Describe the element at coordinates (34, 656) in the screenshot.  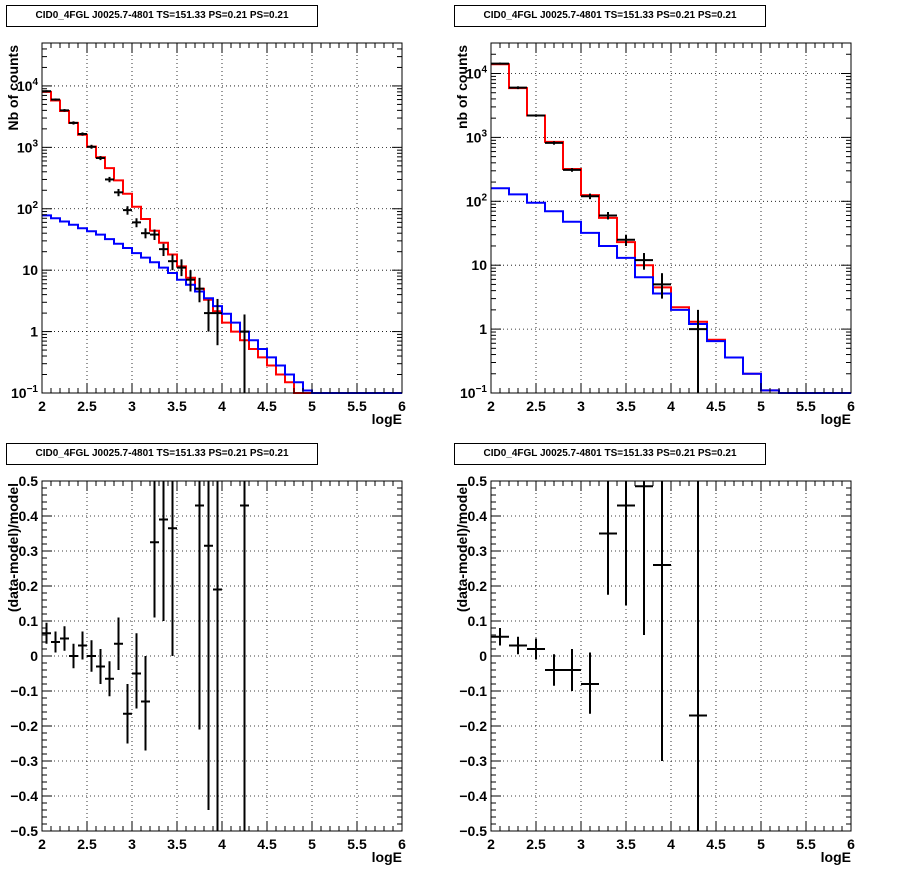
I see `y-tick-label: 0` at that location.